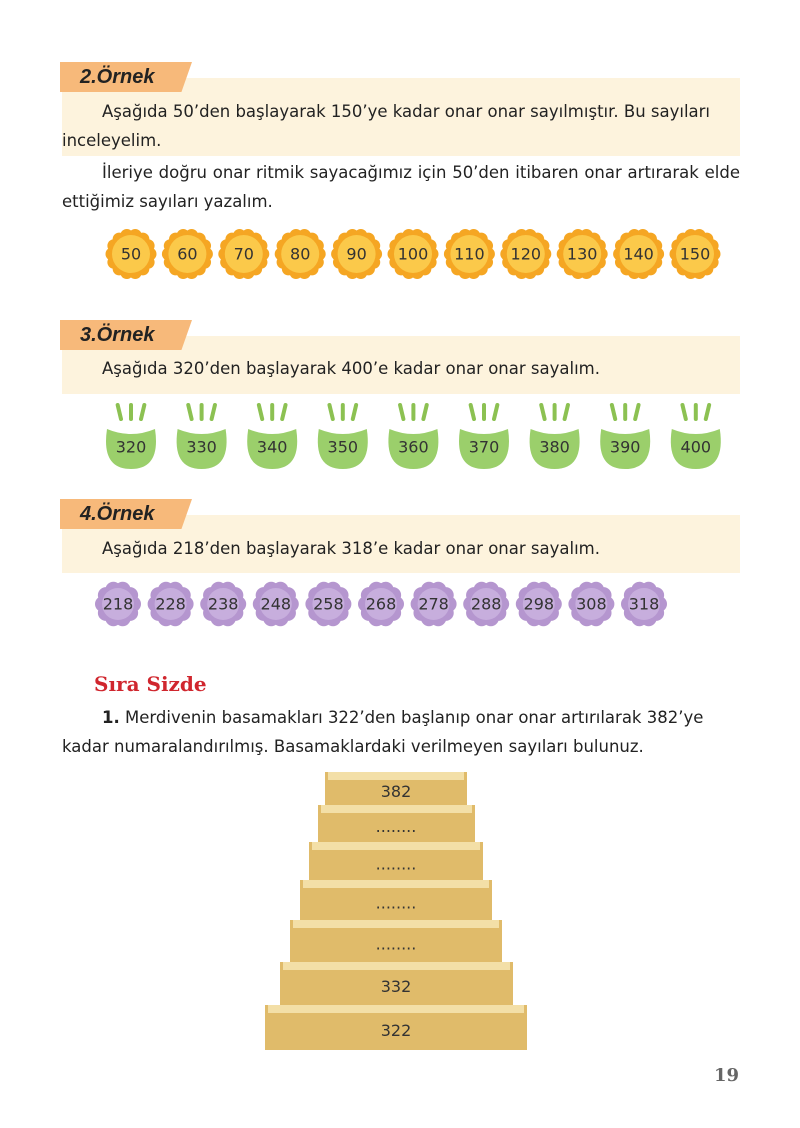 The height and width of the screenshot is (1128, 800). I want to click on flower-number: 308, so click(591, 604).